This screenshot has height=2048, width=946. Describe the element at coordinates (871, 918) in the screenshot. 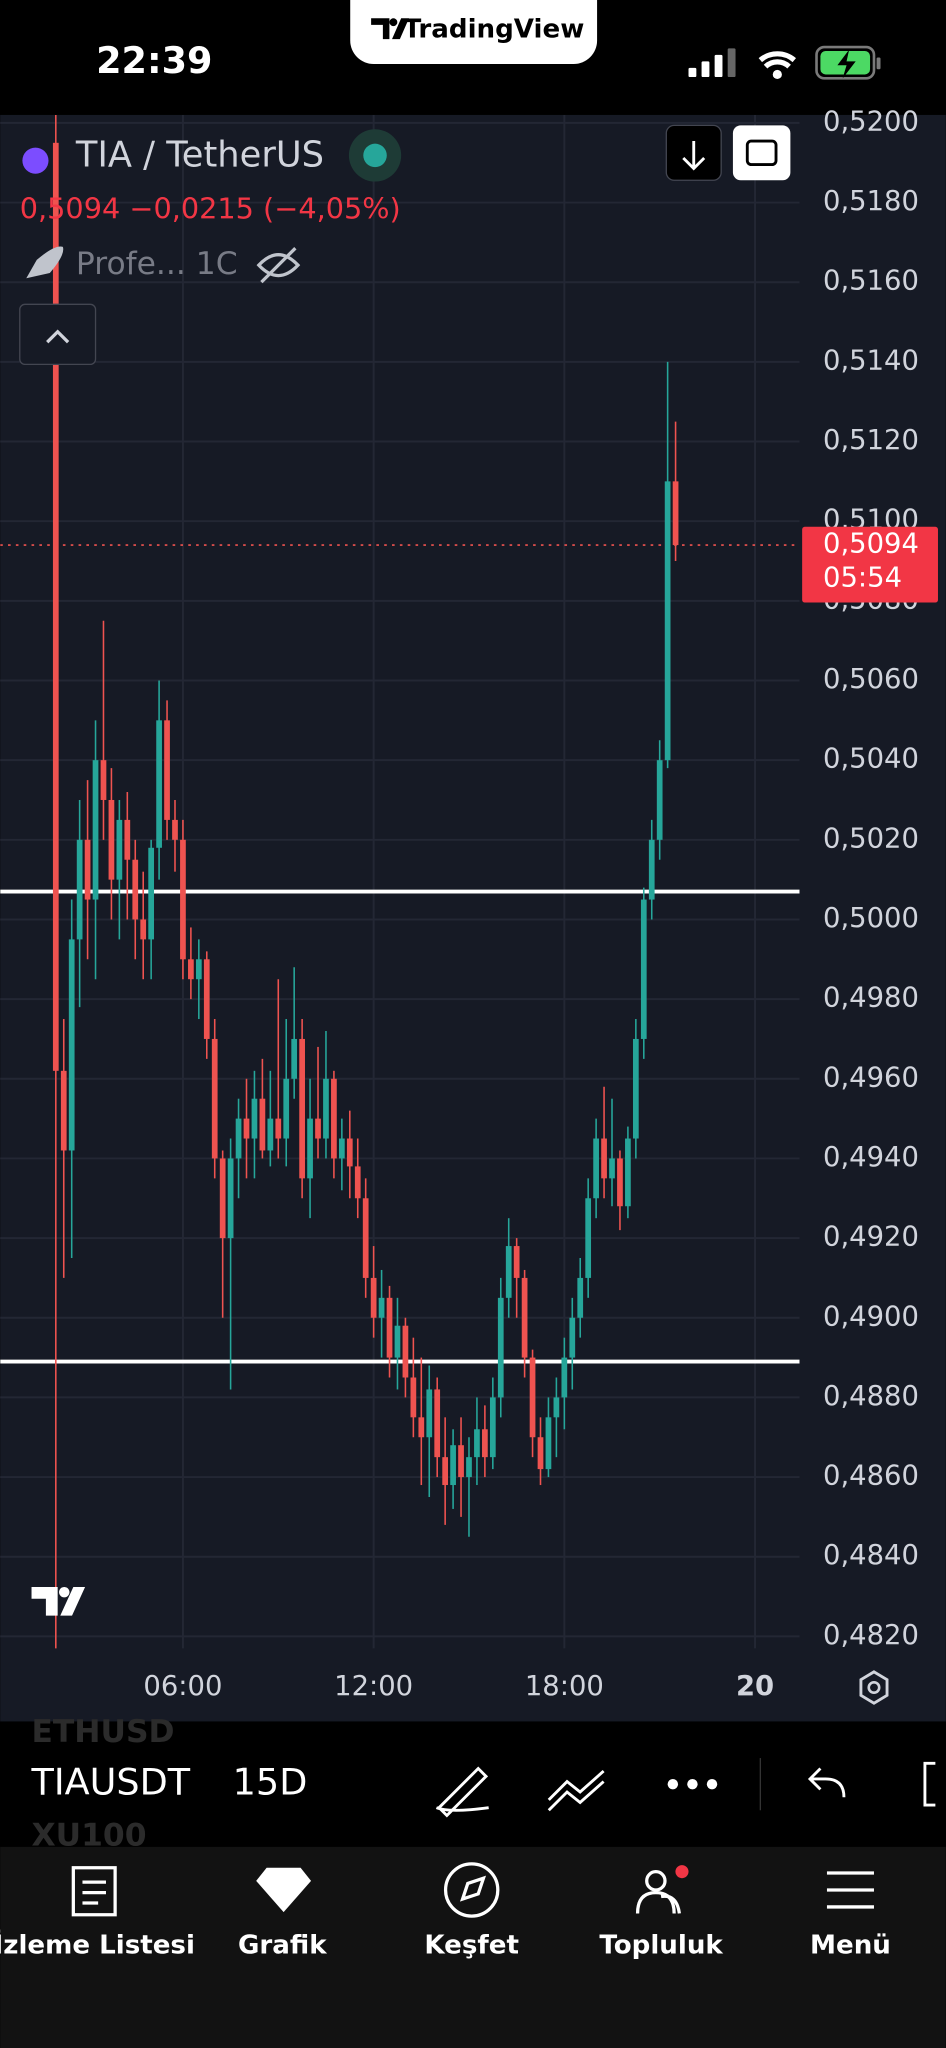

I see `y-tick-label: 0,5000` at that location.